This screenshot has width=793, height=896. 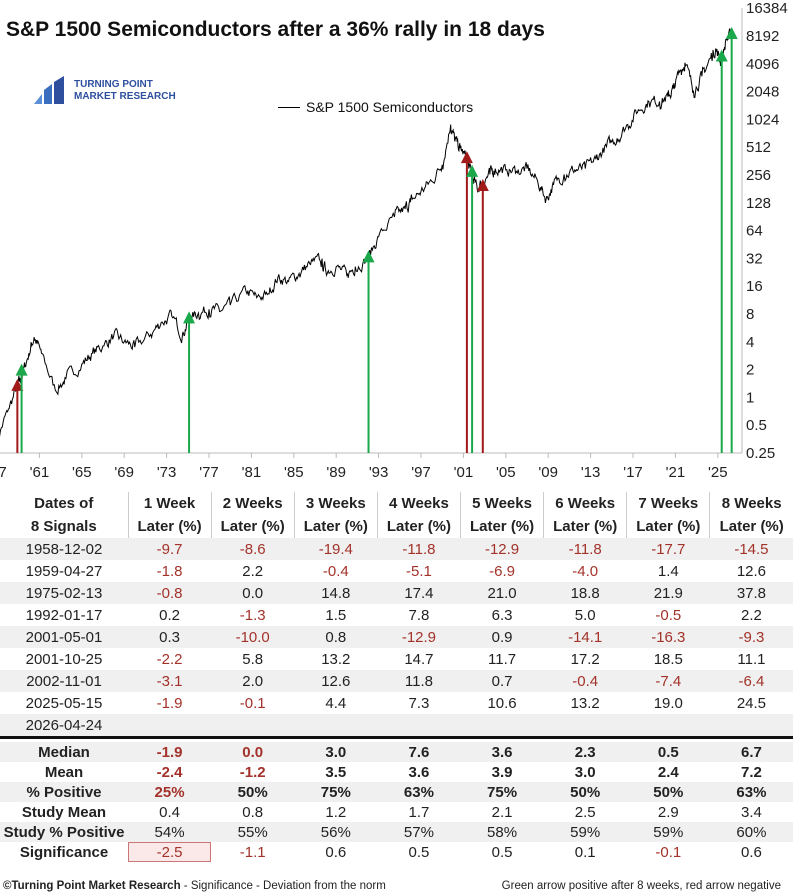 What do you see at coordinates (419, 812) in the screenshot?
I see `summary-value: 1.7` at bounding box center [419, 812].